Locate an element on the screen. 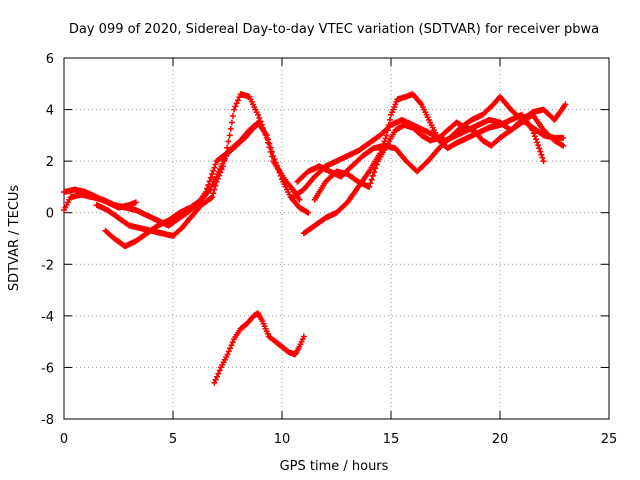 The height and width of the screenshot is (480, 640). y-tick-label: 0 is located at coordinates (50, 214).